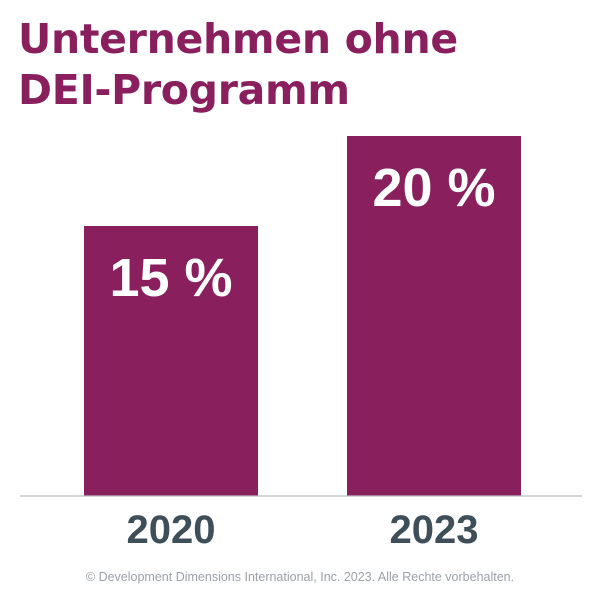 This screenshot has width=600, height=600. Describe the element at coordinates (433, 188) in the screenshot. I see `data-label-2023: 20 %` at that location.